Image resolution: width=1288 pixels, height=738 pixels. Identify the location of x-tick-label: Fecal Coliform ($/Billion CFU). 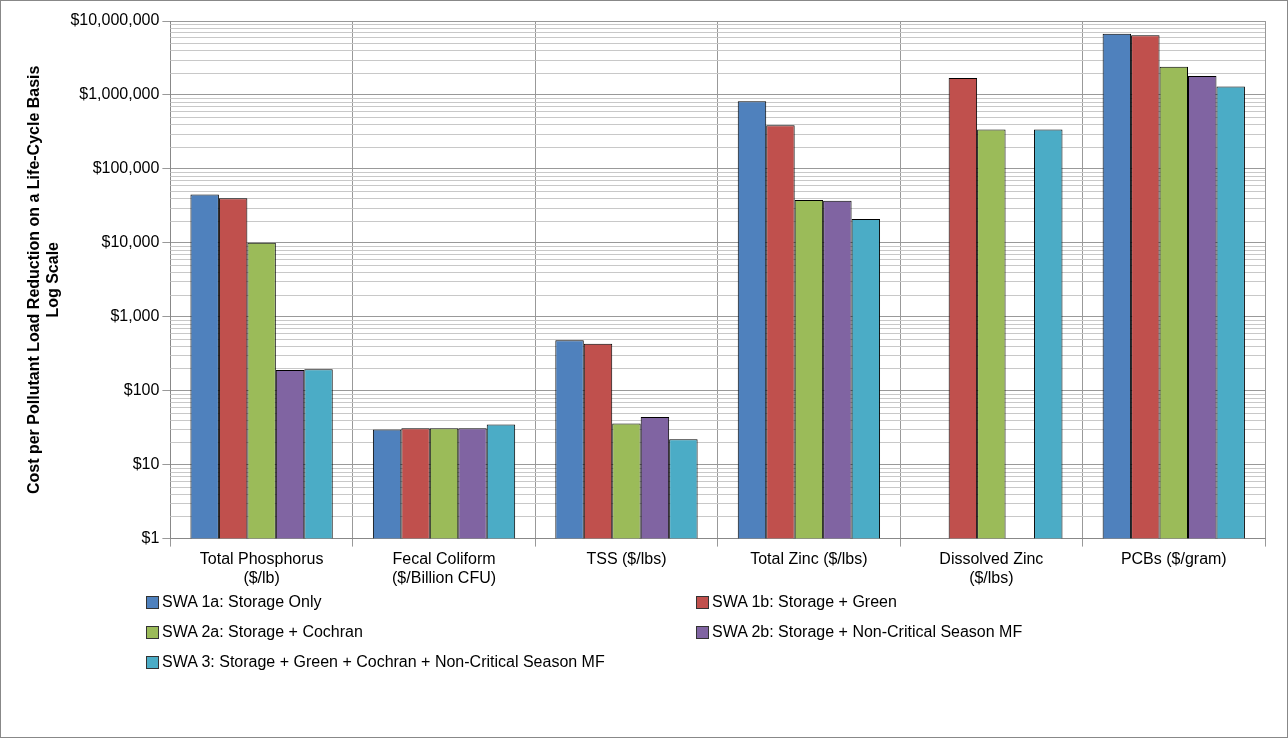
(444, 567).